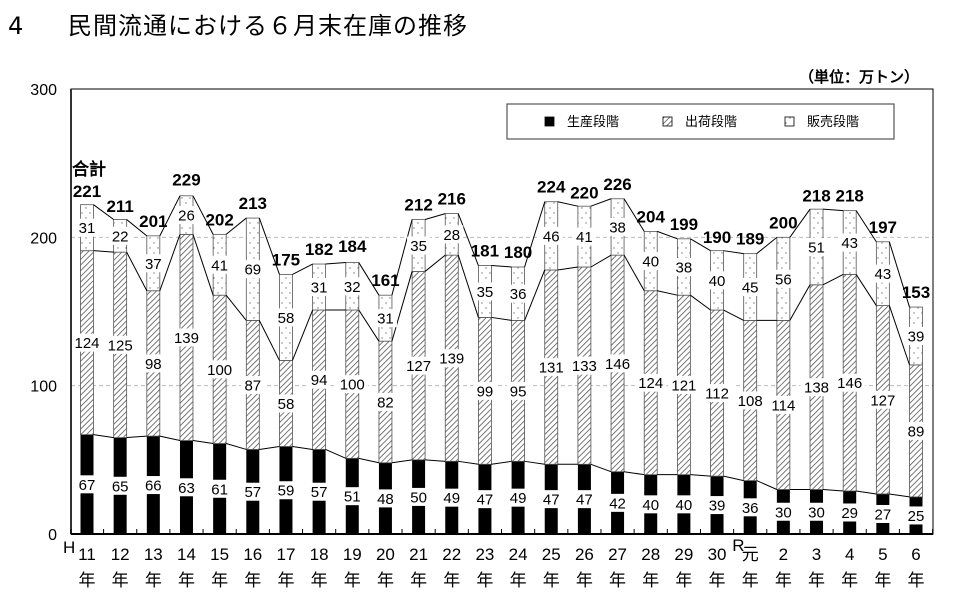 This screenshot has width=959, height=613. I want to click on segment-value-label: 131, so click(551, 368).